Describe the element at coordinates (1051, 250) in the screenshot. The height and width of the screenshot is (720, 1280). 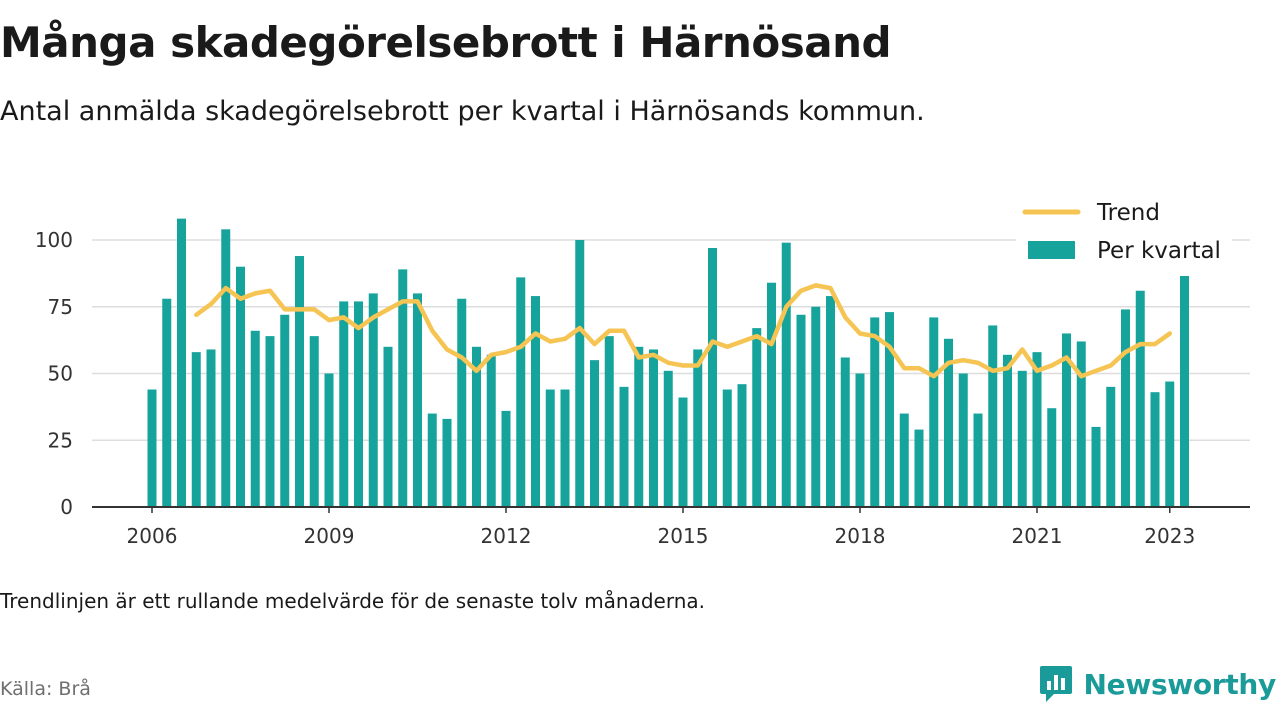
I see `legend-swatch-bars` at that location.